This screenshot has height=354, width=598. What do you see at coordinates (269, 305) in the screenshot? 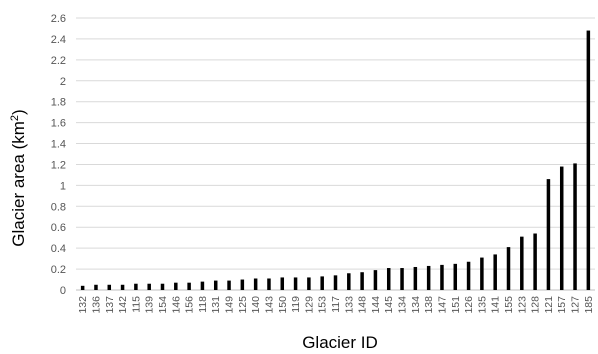
I see `x-tick-label: 143` at bounding box center [269, 305].